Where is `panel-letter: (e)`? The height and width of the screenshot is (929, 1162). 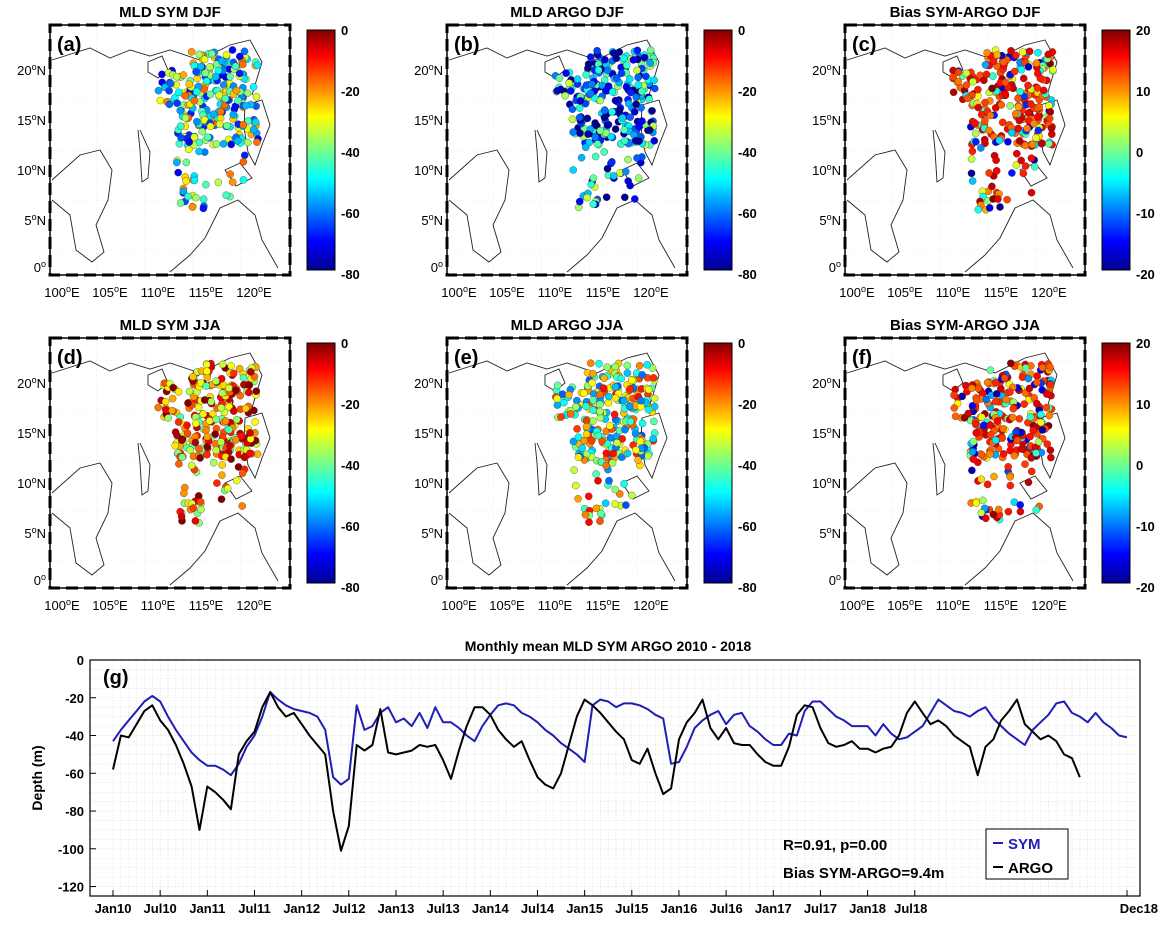
panel-letter: (e) is located at coordinates (466, 358).